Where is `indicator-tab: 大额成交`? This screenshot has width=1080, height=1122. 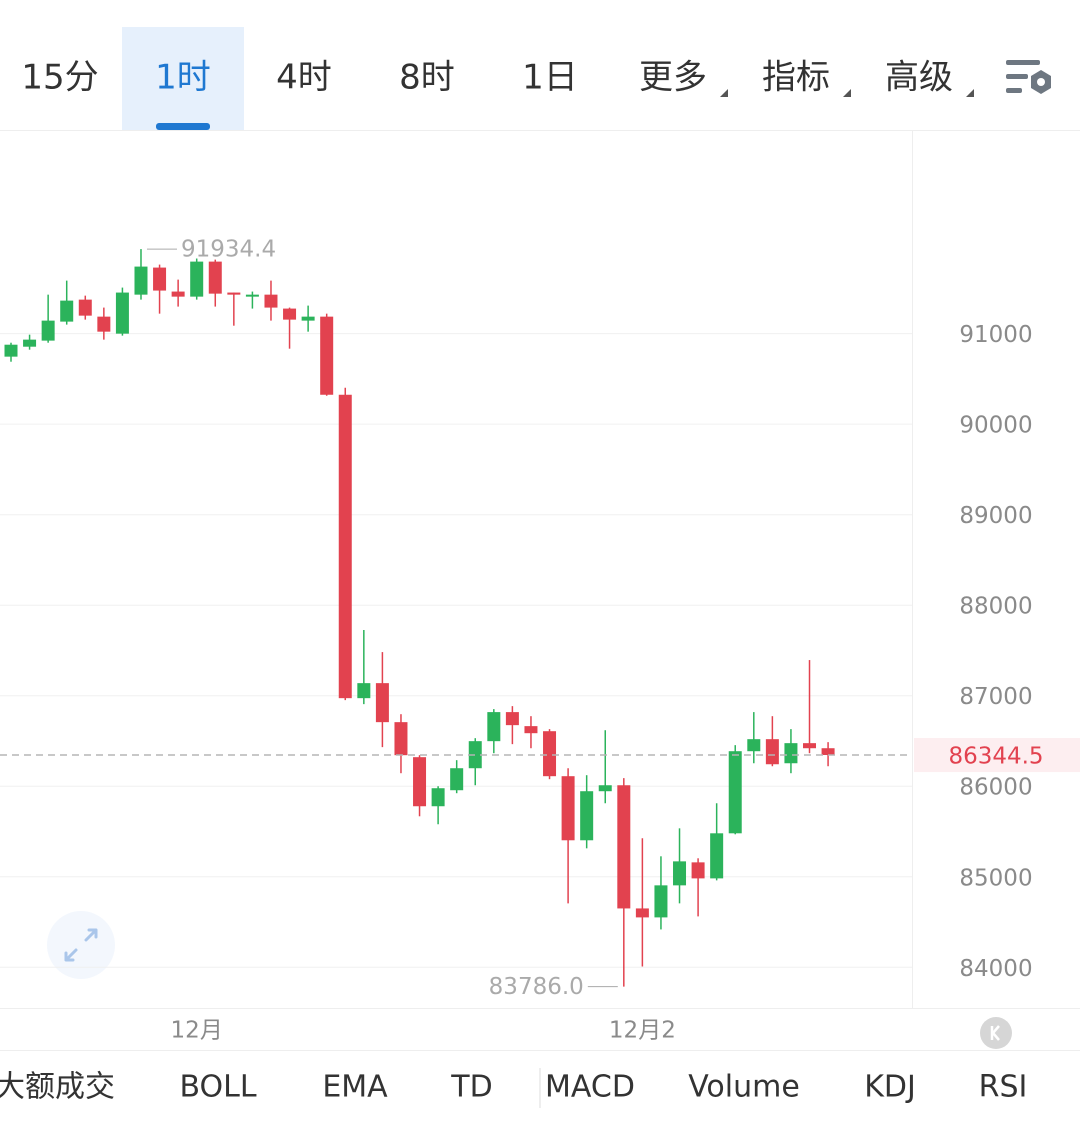
indicator-tab: 大额成交 is located at coordinates (57, 1087).